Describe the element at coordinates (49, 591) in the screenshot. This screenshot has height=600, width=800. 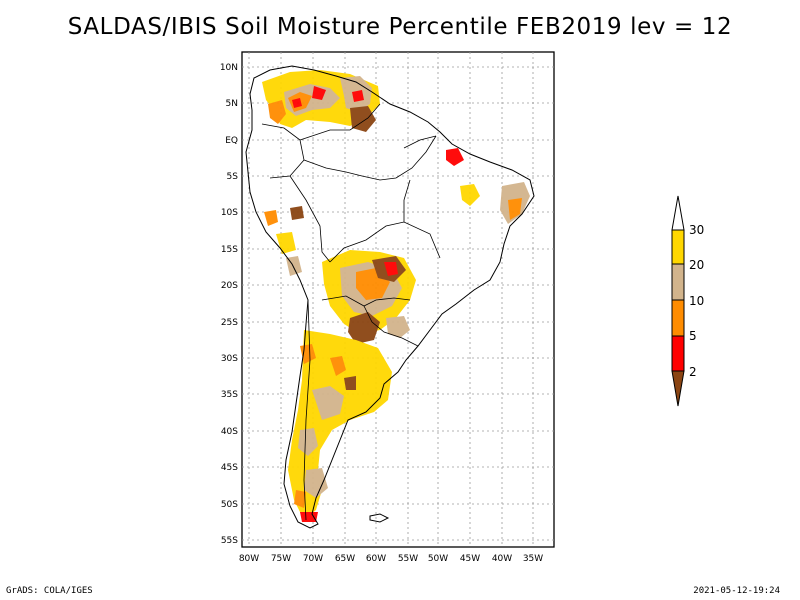
I see `footer-credit: GrADS: COLA/IGES` at that location.